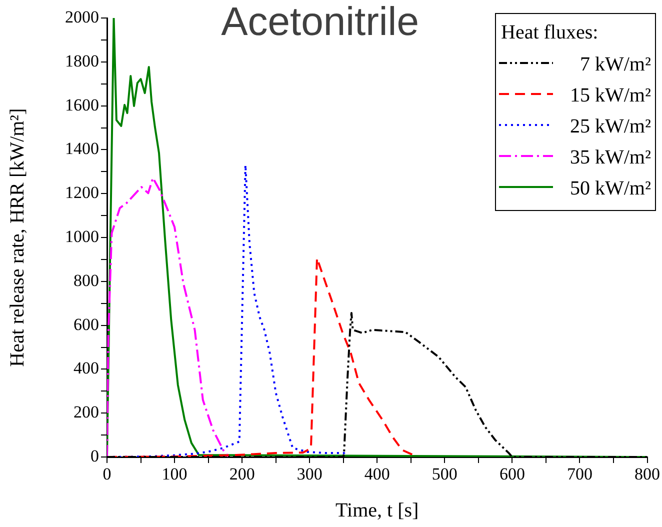 This screenshot has height=527, width=662. What do you see at coordinates (309, 474) in the screenshot?
I see `x-tick-label: 300` at bounding box center [309, 474].